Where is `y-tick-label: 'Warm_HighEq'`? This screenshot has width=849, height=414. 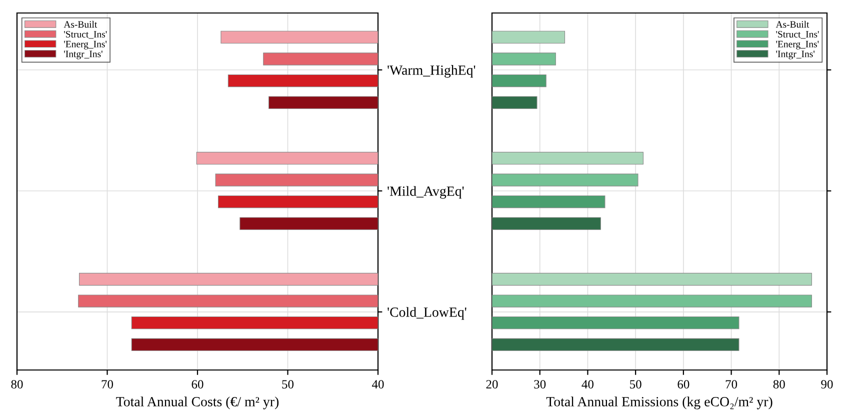
y-tick-label: 'Warm_HighEq' is located at coordinates (432, 71).